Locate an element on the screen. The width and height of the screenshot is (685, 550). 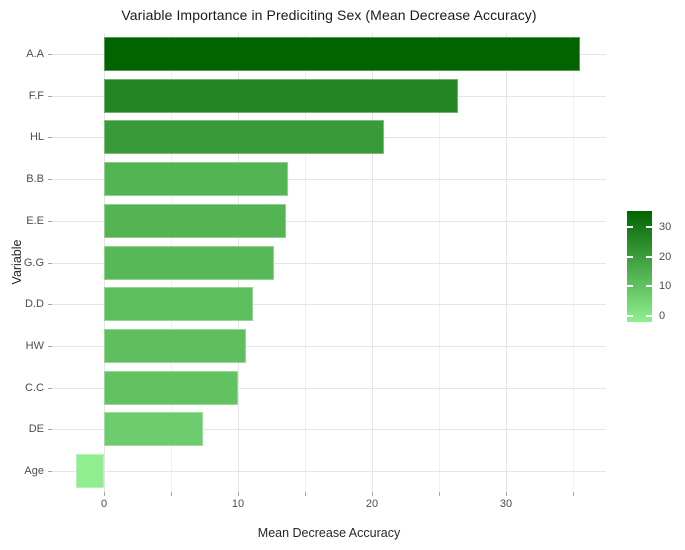
y-tick-label: A.A is located at coordinates (35, 54).